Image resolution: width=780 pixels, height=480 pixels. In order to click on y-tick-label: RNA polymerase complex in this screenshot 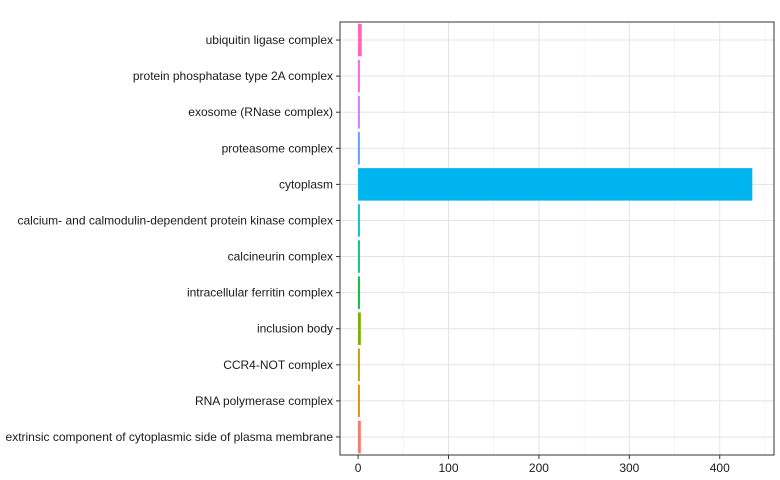, I will do `click(264, 401)`.